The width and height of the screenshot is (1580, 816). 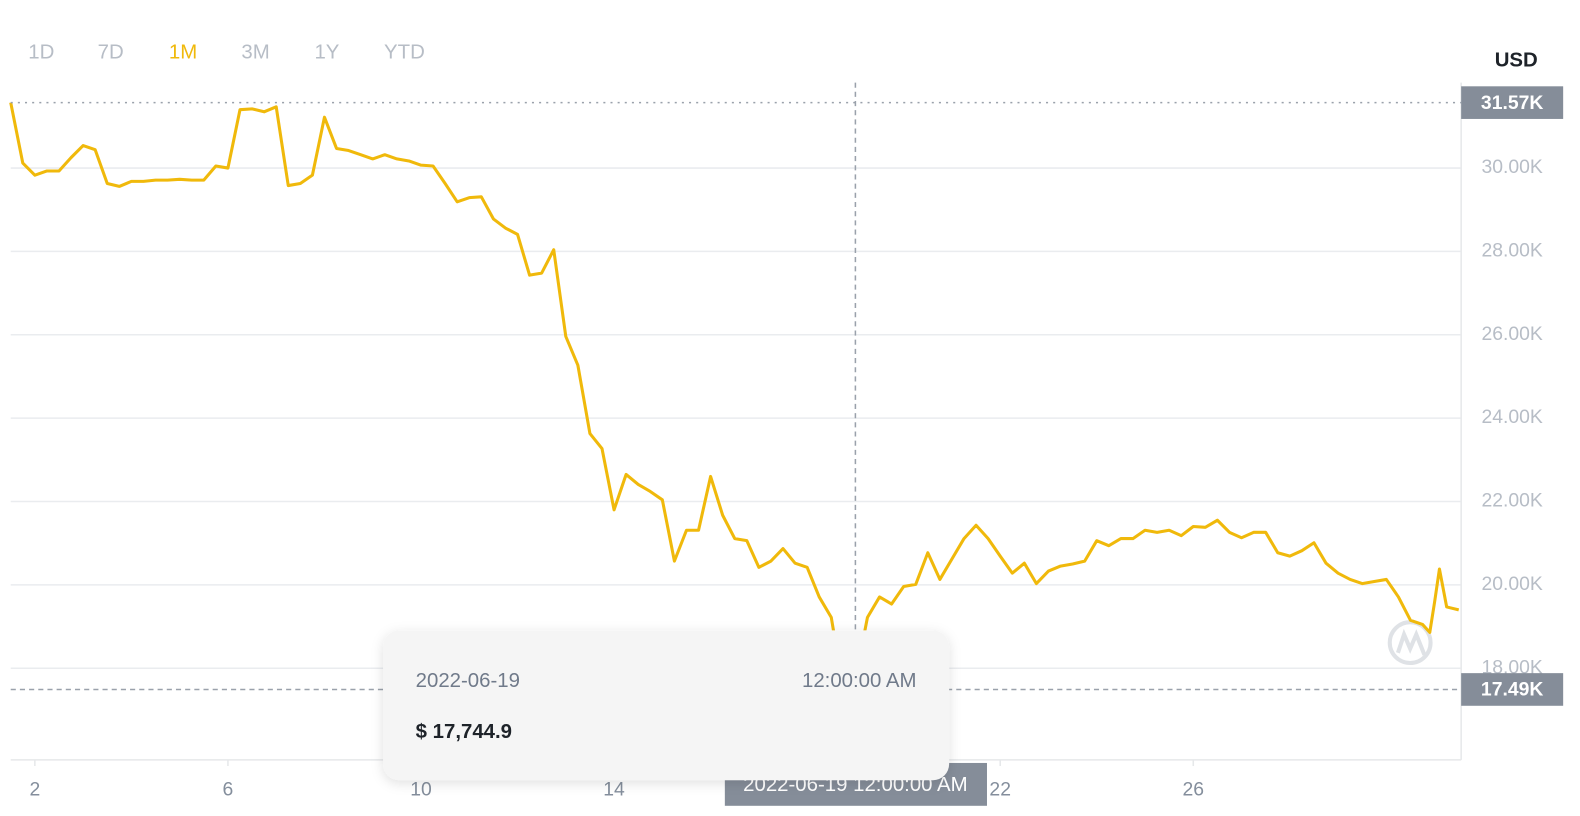 I want to click on y-tick-label: 30.00K, so click(x=1511, y=167).